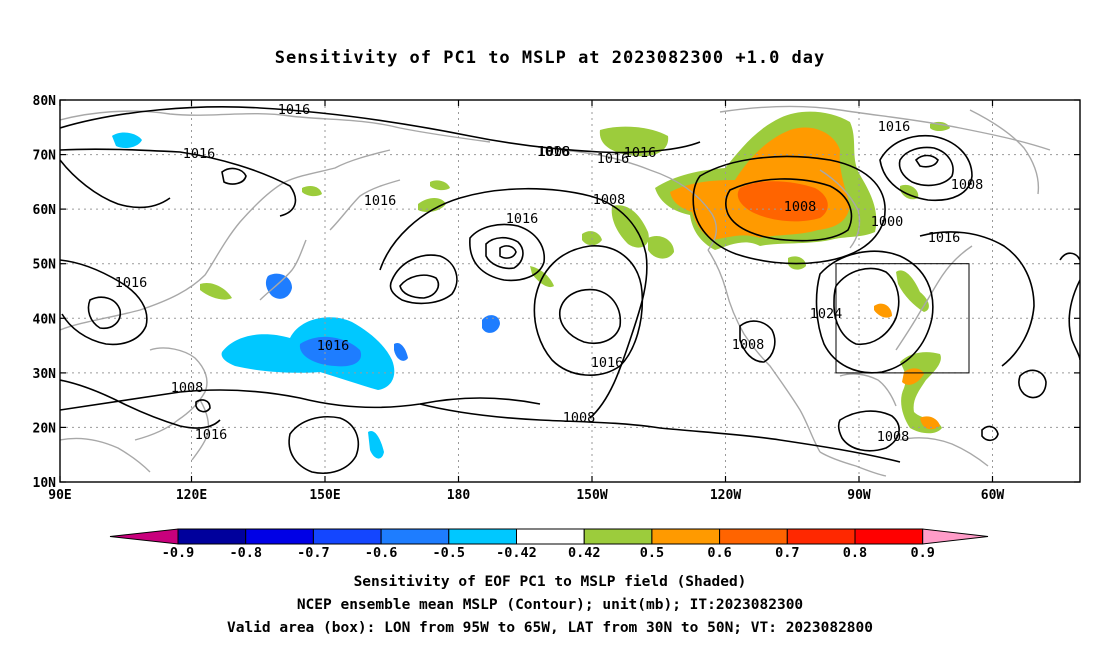 The image size is (1100, 650). What do you see at coordinates (1004, 152) in the screenshot?
I see `coast-greenland` at bounding box center [1004, 152].